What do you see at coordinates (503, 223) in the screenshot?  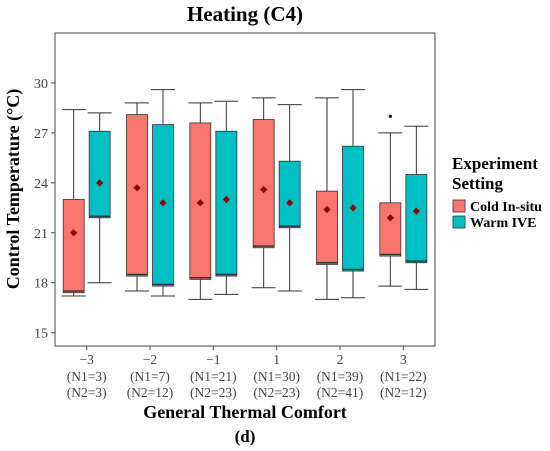 I see `legend-item-label: Warm IVE` at bounding box center [503, 223].